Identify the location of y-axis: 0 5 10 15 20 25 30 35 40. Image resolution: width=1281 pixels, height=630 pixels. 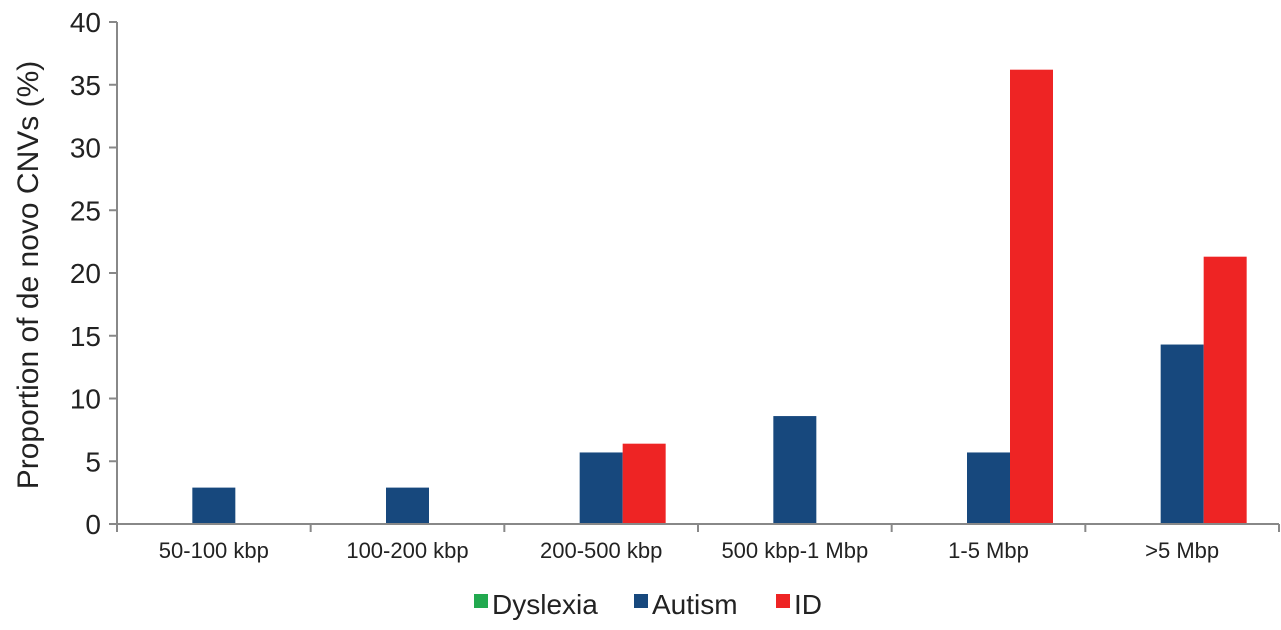
(94, 273).